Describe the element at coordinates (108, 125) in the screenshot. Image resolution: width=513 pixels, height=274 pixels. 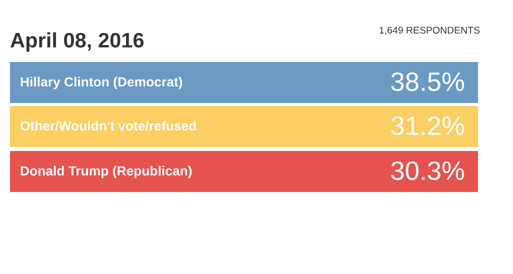
I see `category-label: Other/Wouldn't vote/refused` at that location.